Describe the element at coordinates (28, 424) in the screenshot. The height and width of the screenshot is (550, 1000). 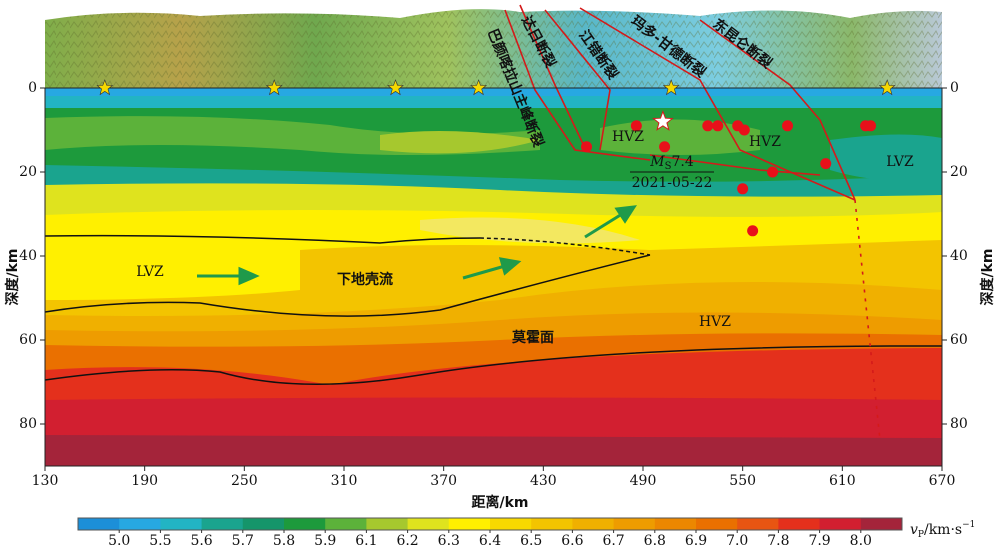
I see `y-tick-label: 80` at that location.